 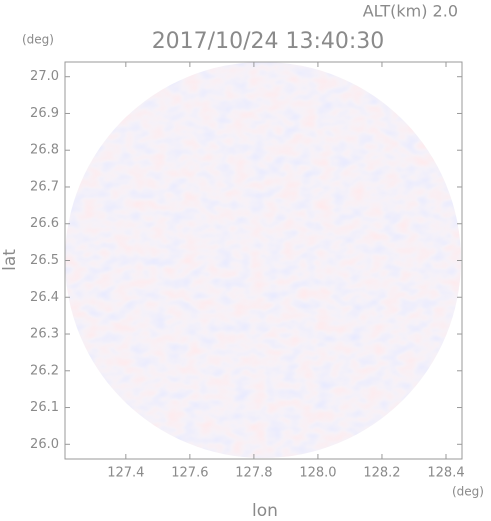 I want to click on y-tick-label: 27.0, so click(x=44, y=76).